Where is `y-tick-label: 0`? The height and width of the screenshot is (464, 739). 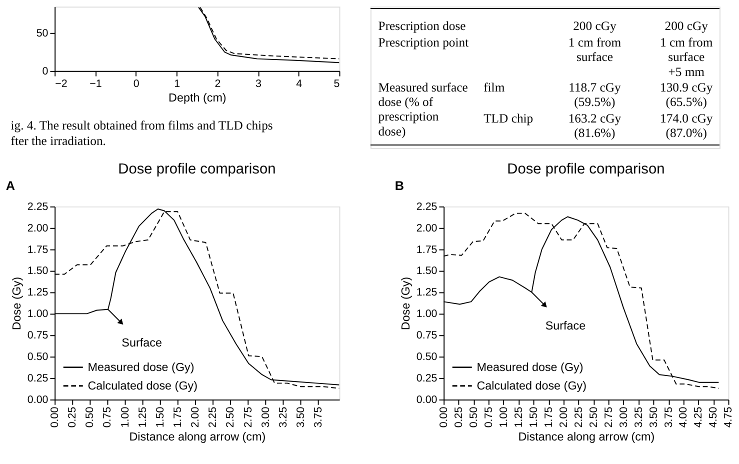 y-tick-label: 0 is located at coordinates (45, 71).